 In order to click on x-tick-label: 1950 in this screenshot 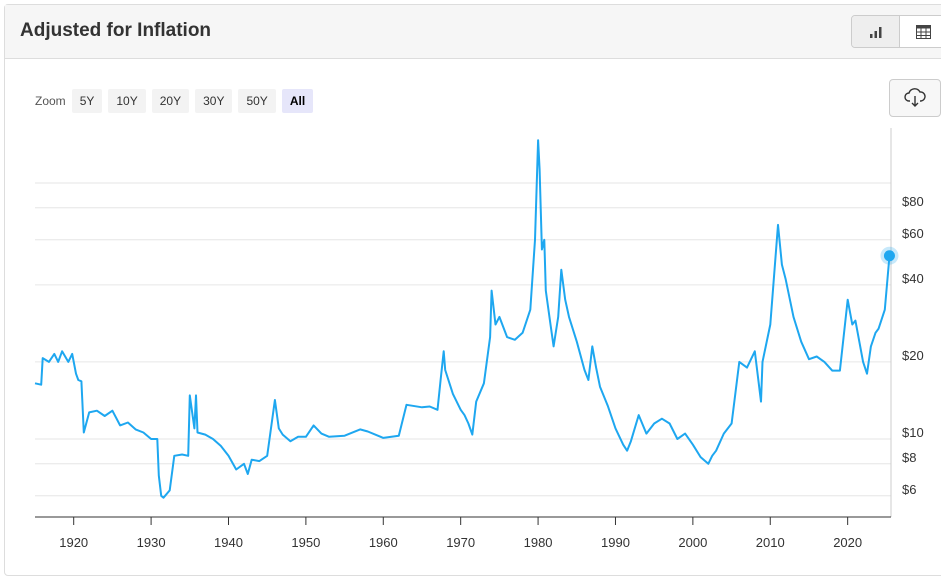, I will do `click(305, 542)`.